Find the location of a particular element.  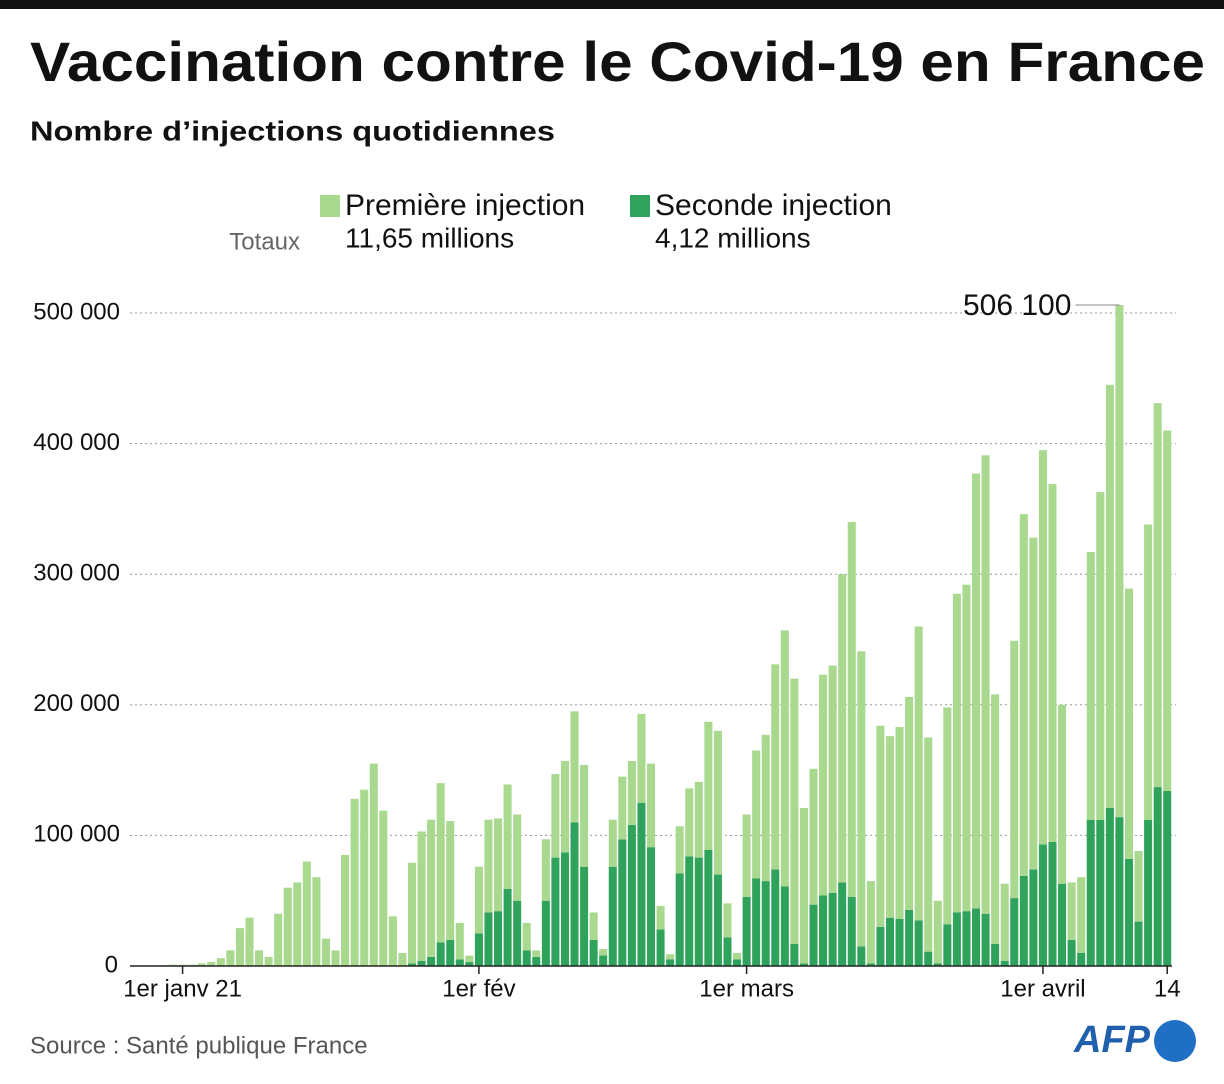

x-tick-label: 1er mars is located at coordinates (746, 988).